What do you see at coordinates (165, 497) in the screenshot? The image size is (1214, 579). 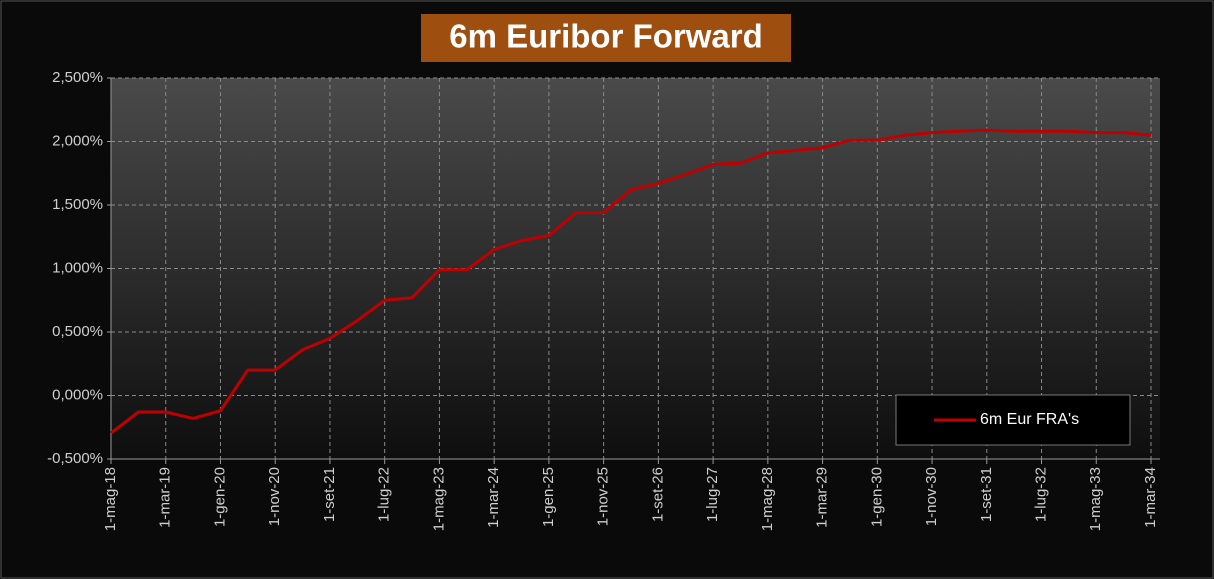 I see `x-tick-label: 1-mar-19` at bounding box center [165, 497].